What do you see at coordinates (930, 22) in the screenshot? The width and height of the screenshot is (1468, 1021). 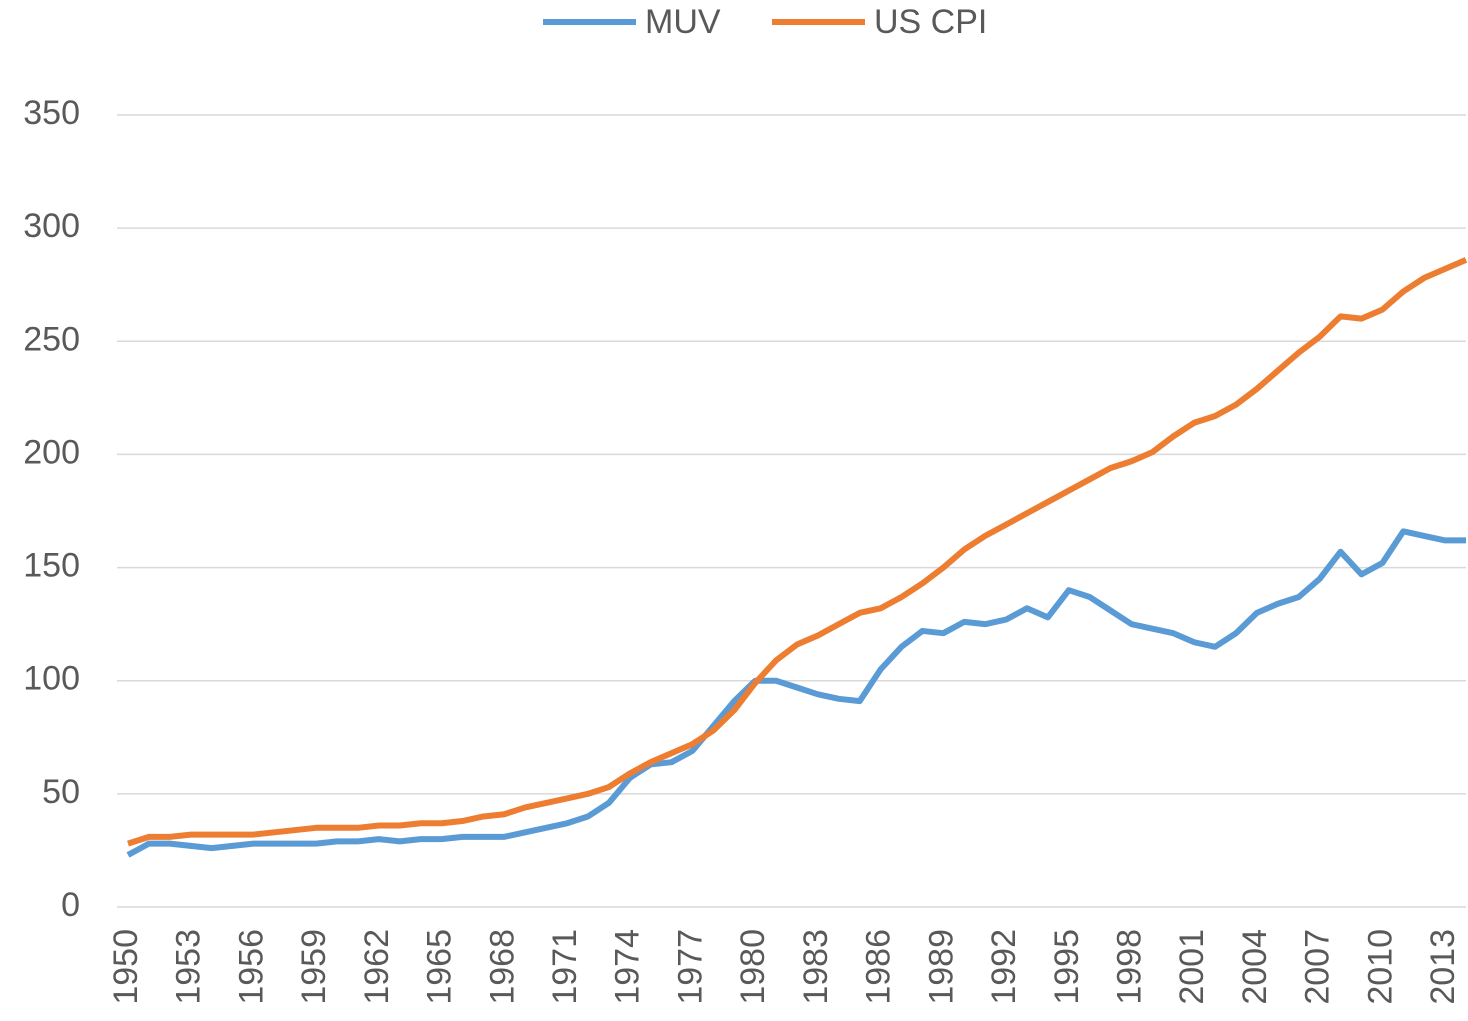 I see `legend-label: US CPI` at bounding box center [930, 22].